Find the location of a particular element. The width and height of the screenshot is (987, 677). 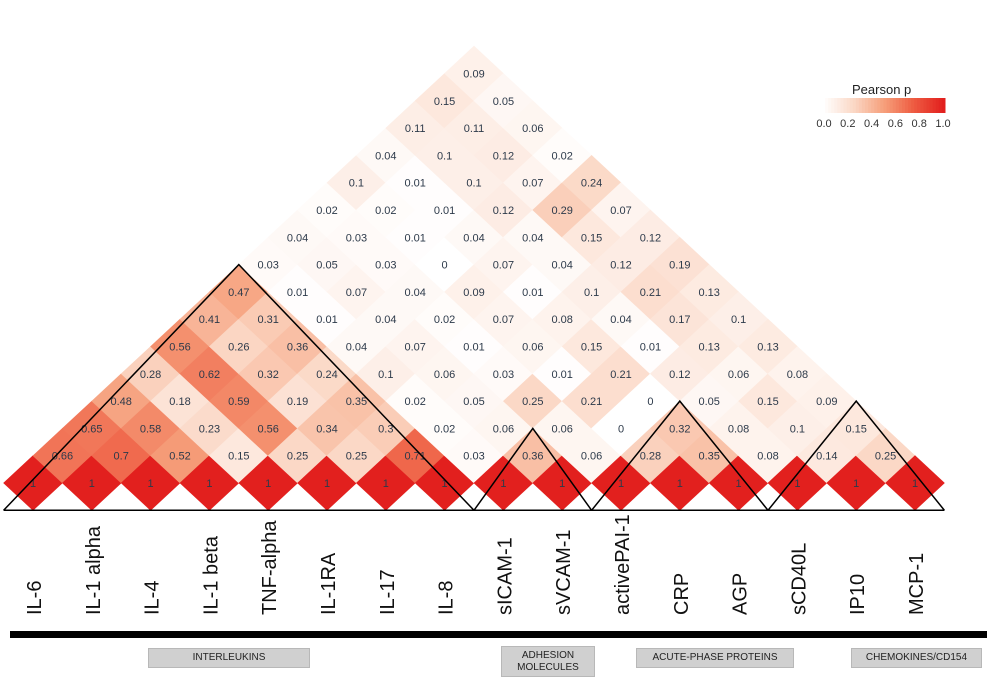

cell-value-label: 0.17 is located at coordinates (679, 320).